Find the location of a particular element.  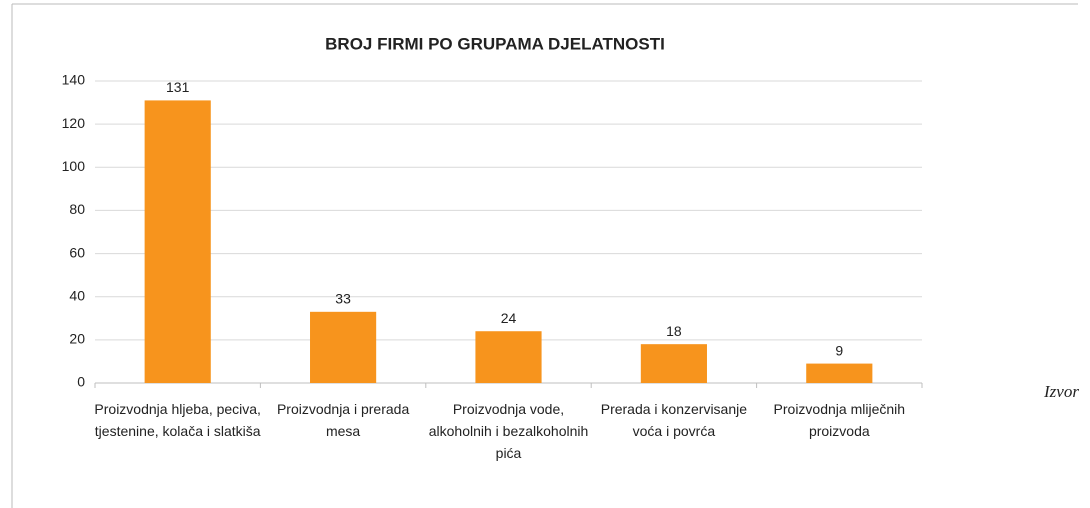

y-tick-label: 60 is located at coordinates (77, 252).